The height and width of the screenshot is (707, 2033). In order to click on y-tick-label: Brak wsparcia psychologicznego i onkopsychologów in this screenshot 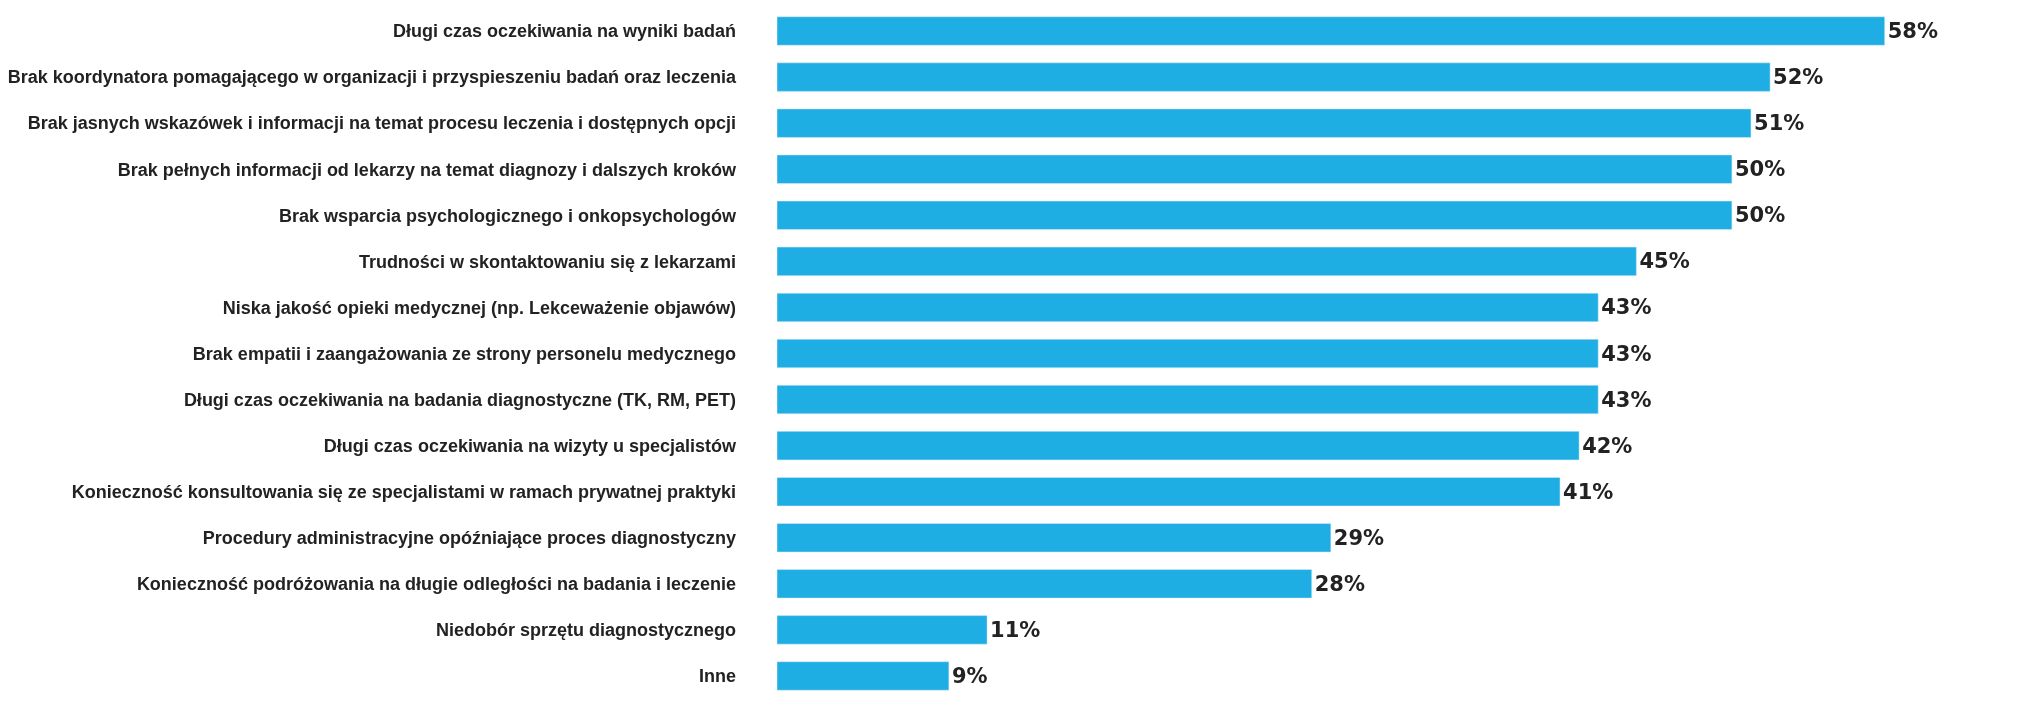, I will do `click(507, 215)`.